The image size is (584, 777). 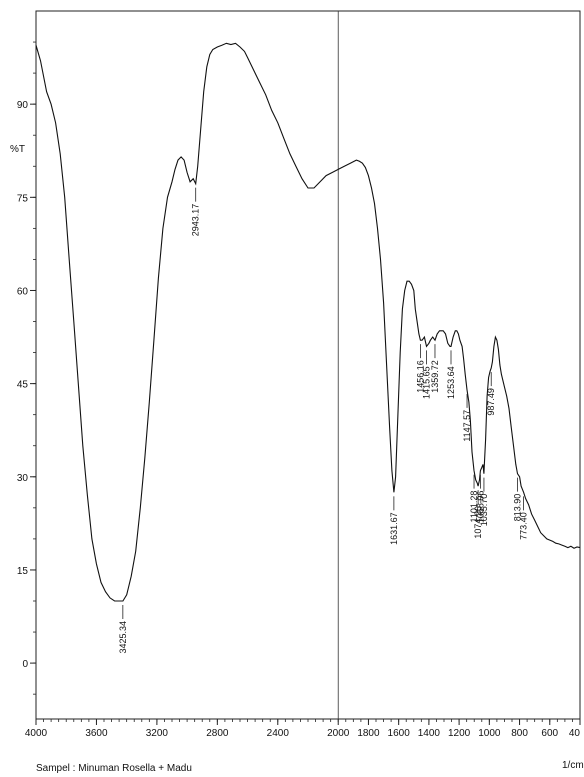 What do you see at coordinates (23, 571) in the screenshot?
I see `y-tick-label: 15` at bounding box center [23, 571].